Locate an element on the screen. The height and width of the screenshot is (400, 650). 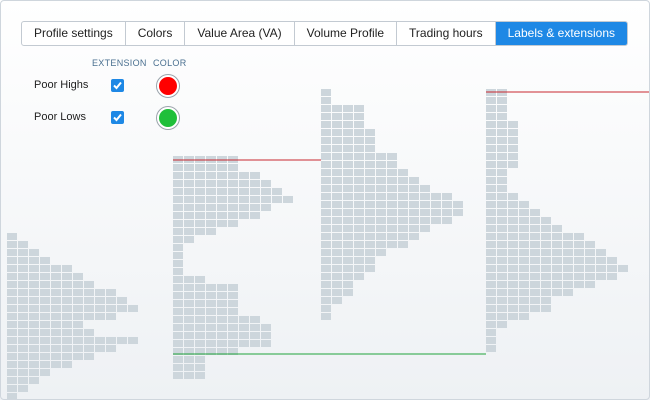
tab-value-area: Value Area (VA) is located at coordinates (240, 33).